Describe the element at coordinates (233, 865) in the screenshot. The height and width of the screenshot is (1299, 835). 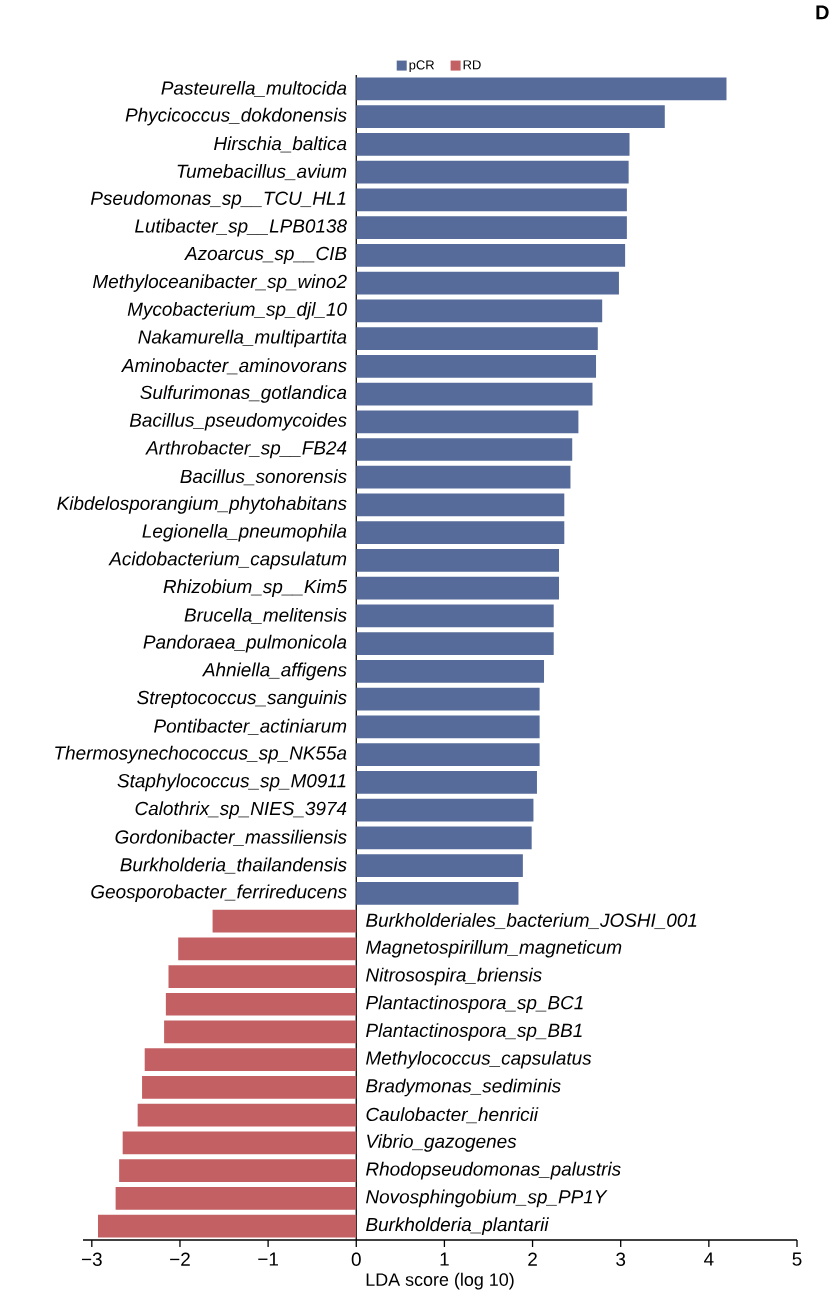
I see `y-tick-label: Burkholderia_thailandensis` at that location.